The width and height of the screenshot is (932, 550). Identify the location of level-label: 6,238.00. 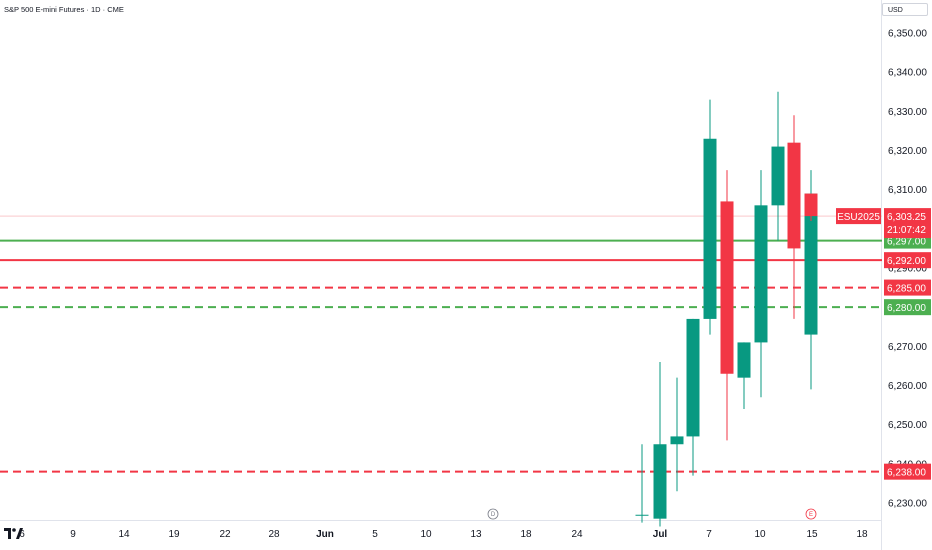
(906, 473).